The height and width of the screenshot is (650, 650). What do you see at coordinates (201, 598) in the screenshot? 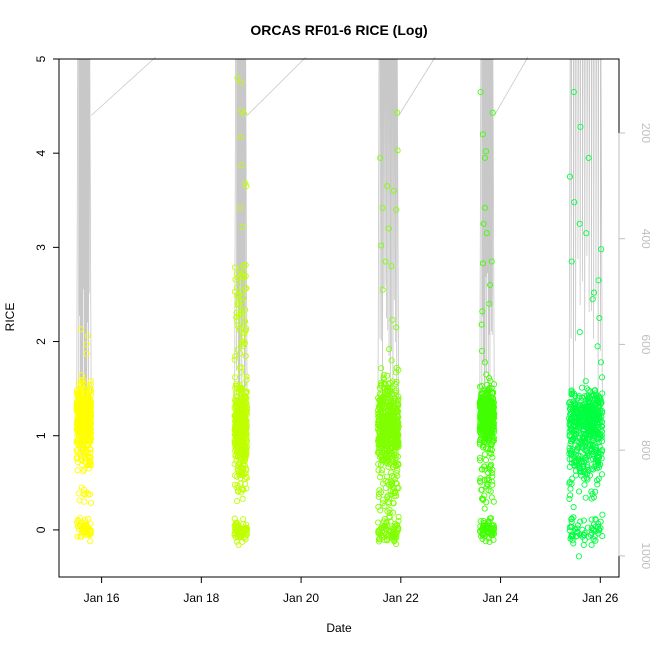
I see `x-tick-label: Jan 18` at bounding box center [201, 598].